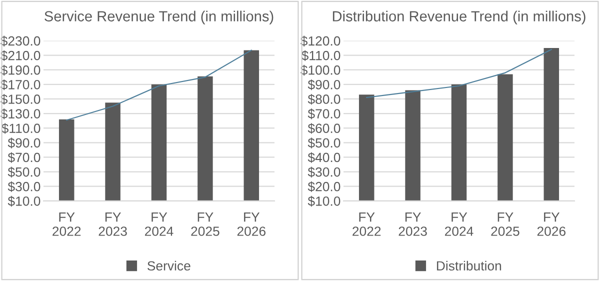 The height and width of the screenshot is (281, 600). What do you see at coordinates (320, 70) in the screenshot?
I see `y-tick-label: $100.0` at bounding box center [320, 70].